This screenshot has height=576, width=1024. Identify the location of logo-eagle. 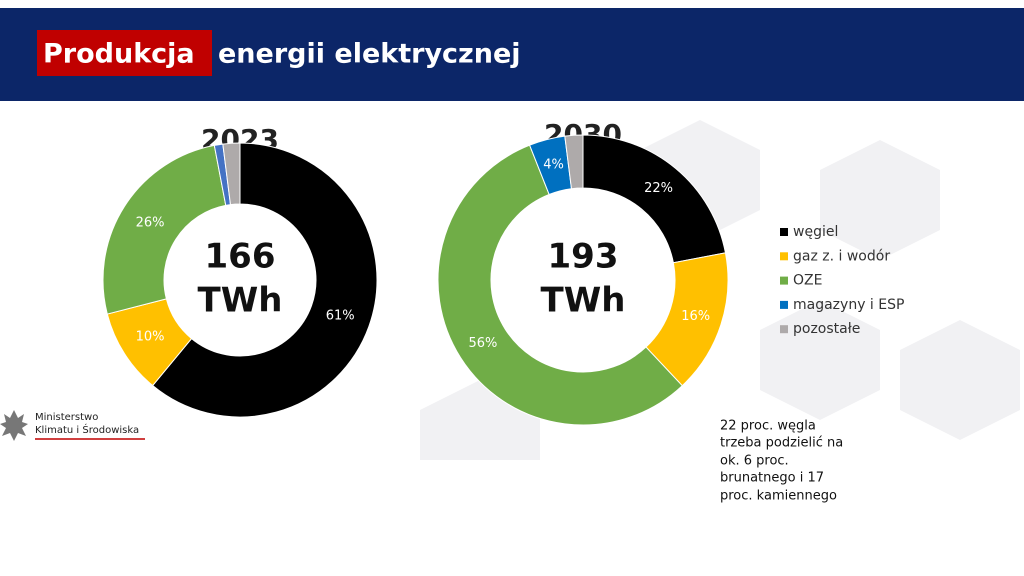
(14, 425).